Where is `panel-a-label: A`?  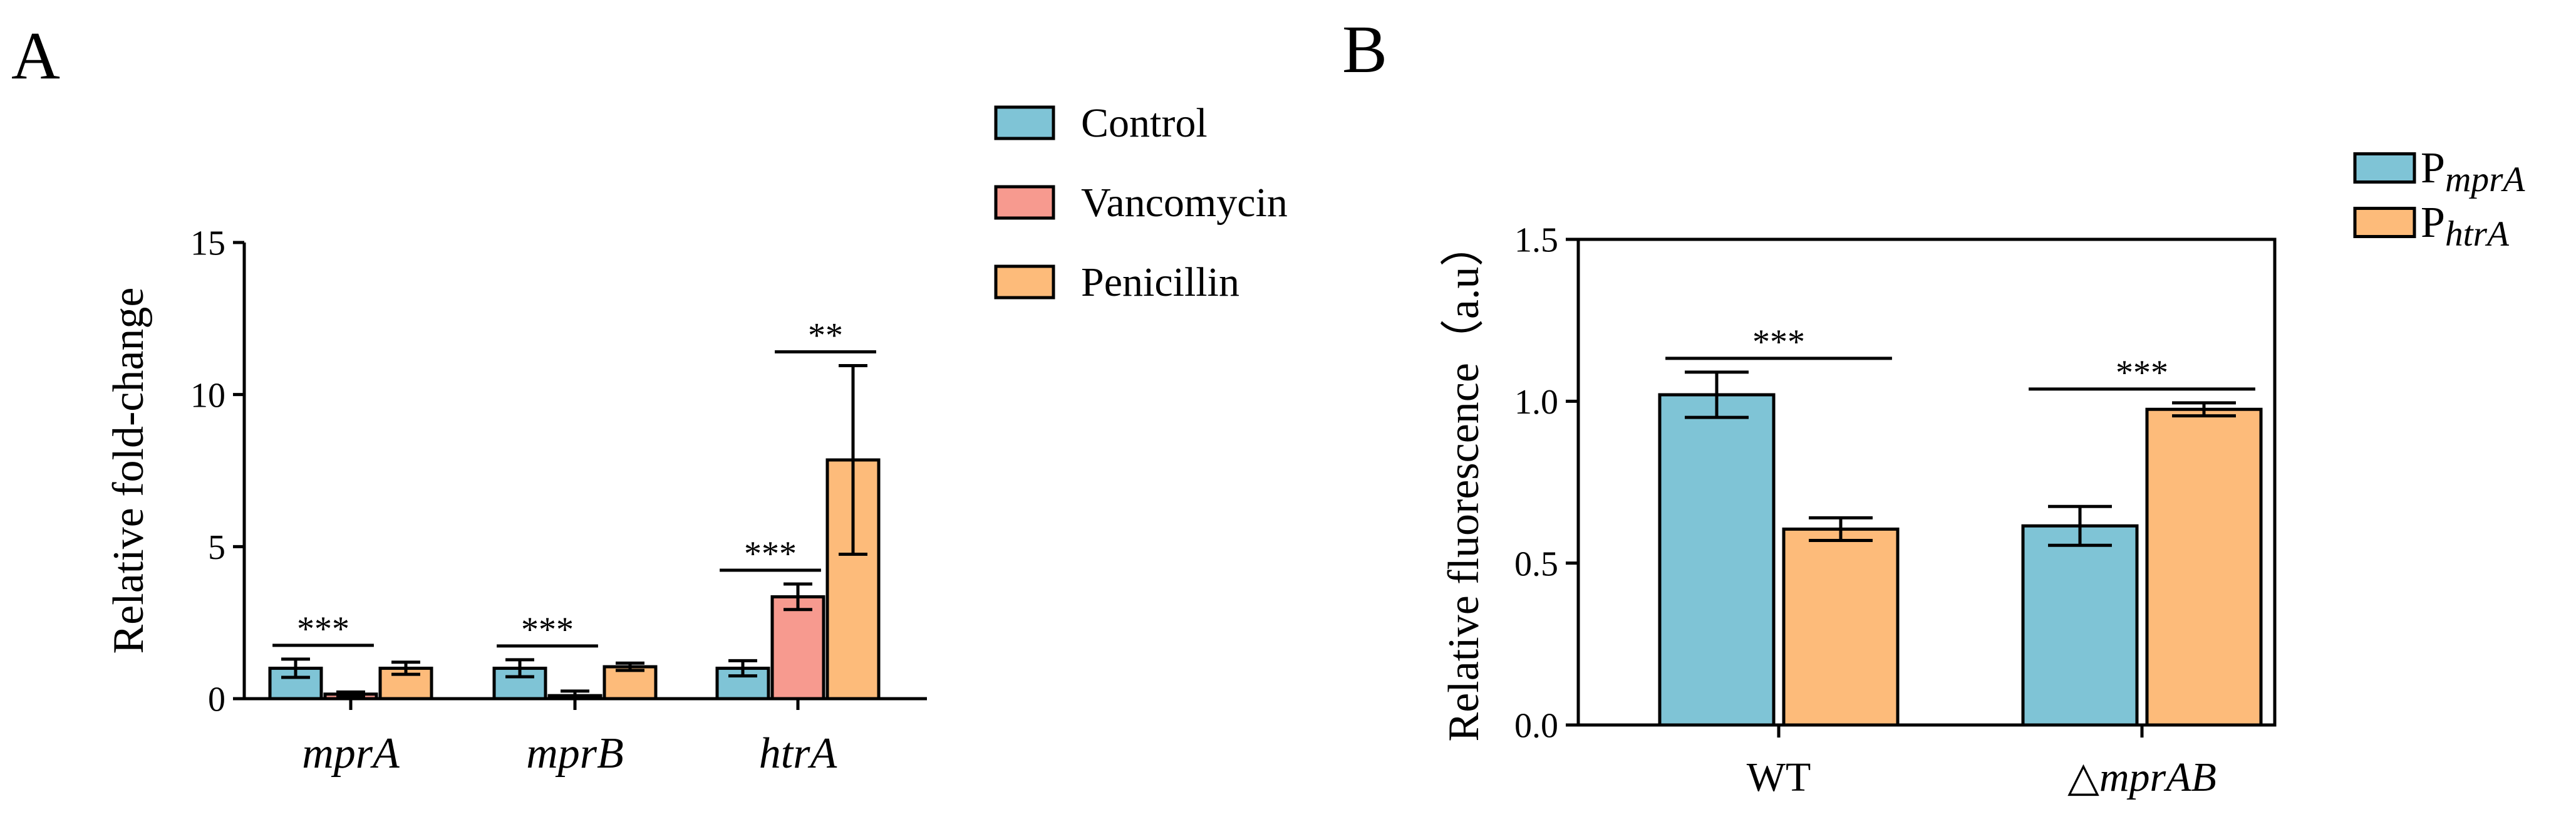
panel-a-label: A is located at coordinates (35, 56).